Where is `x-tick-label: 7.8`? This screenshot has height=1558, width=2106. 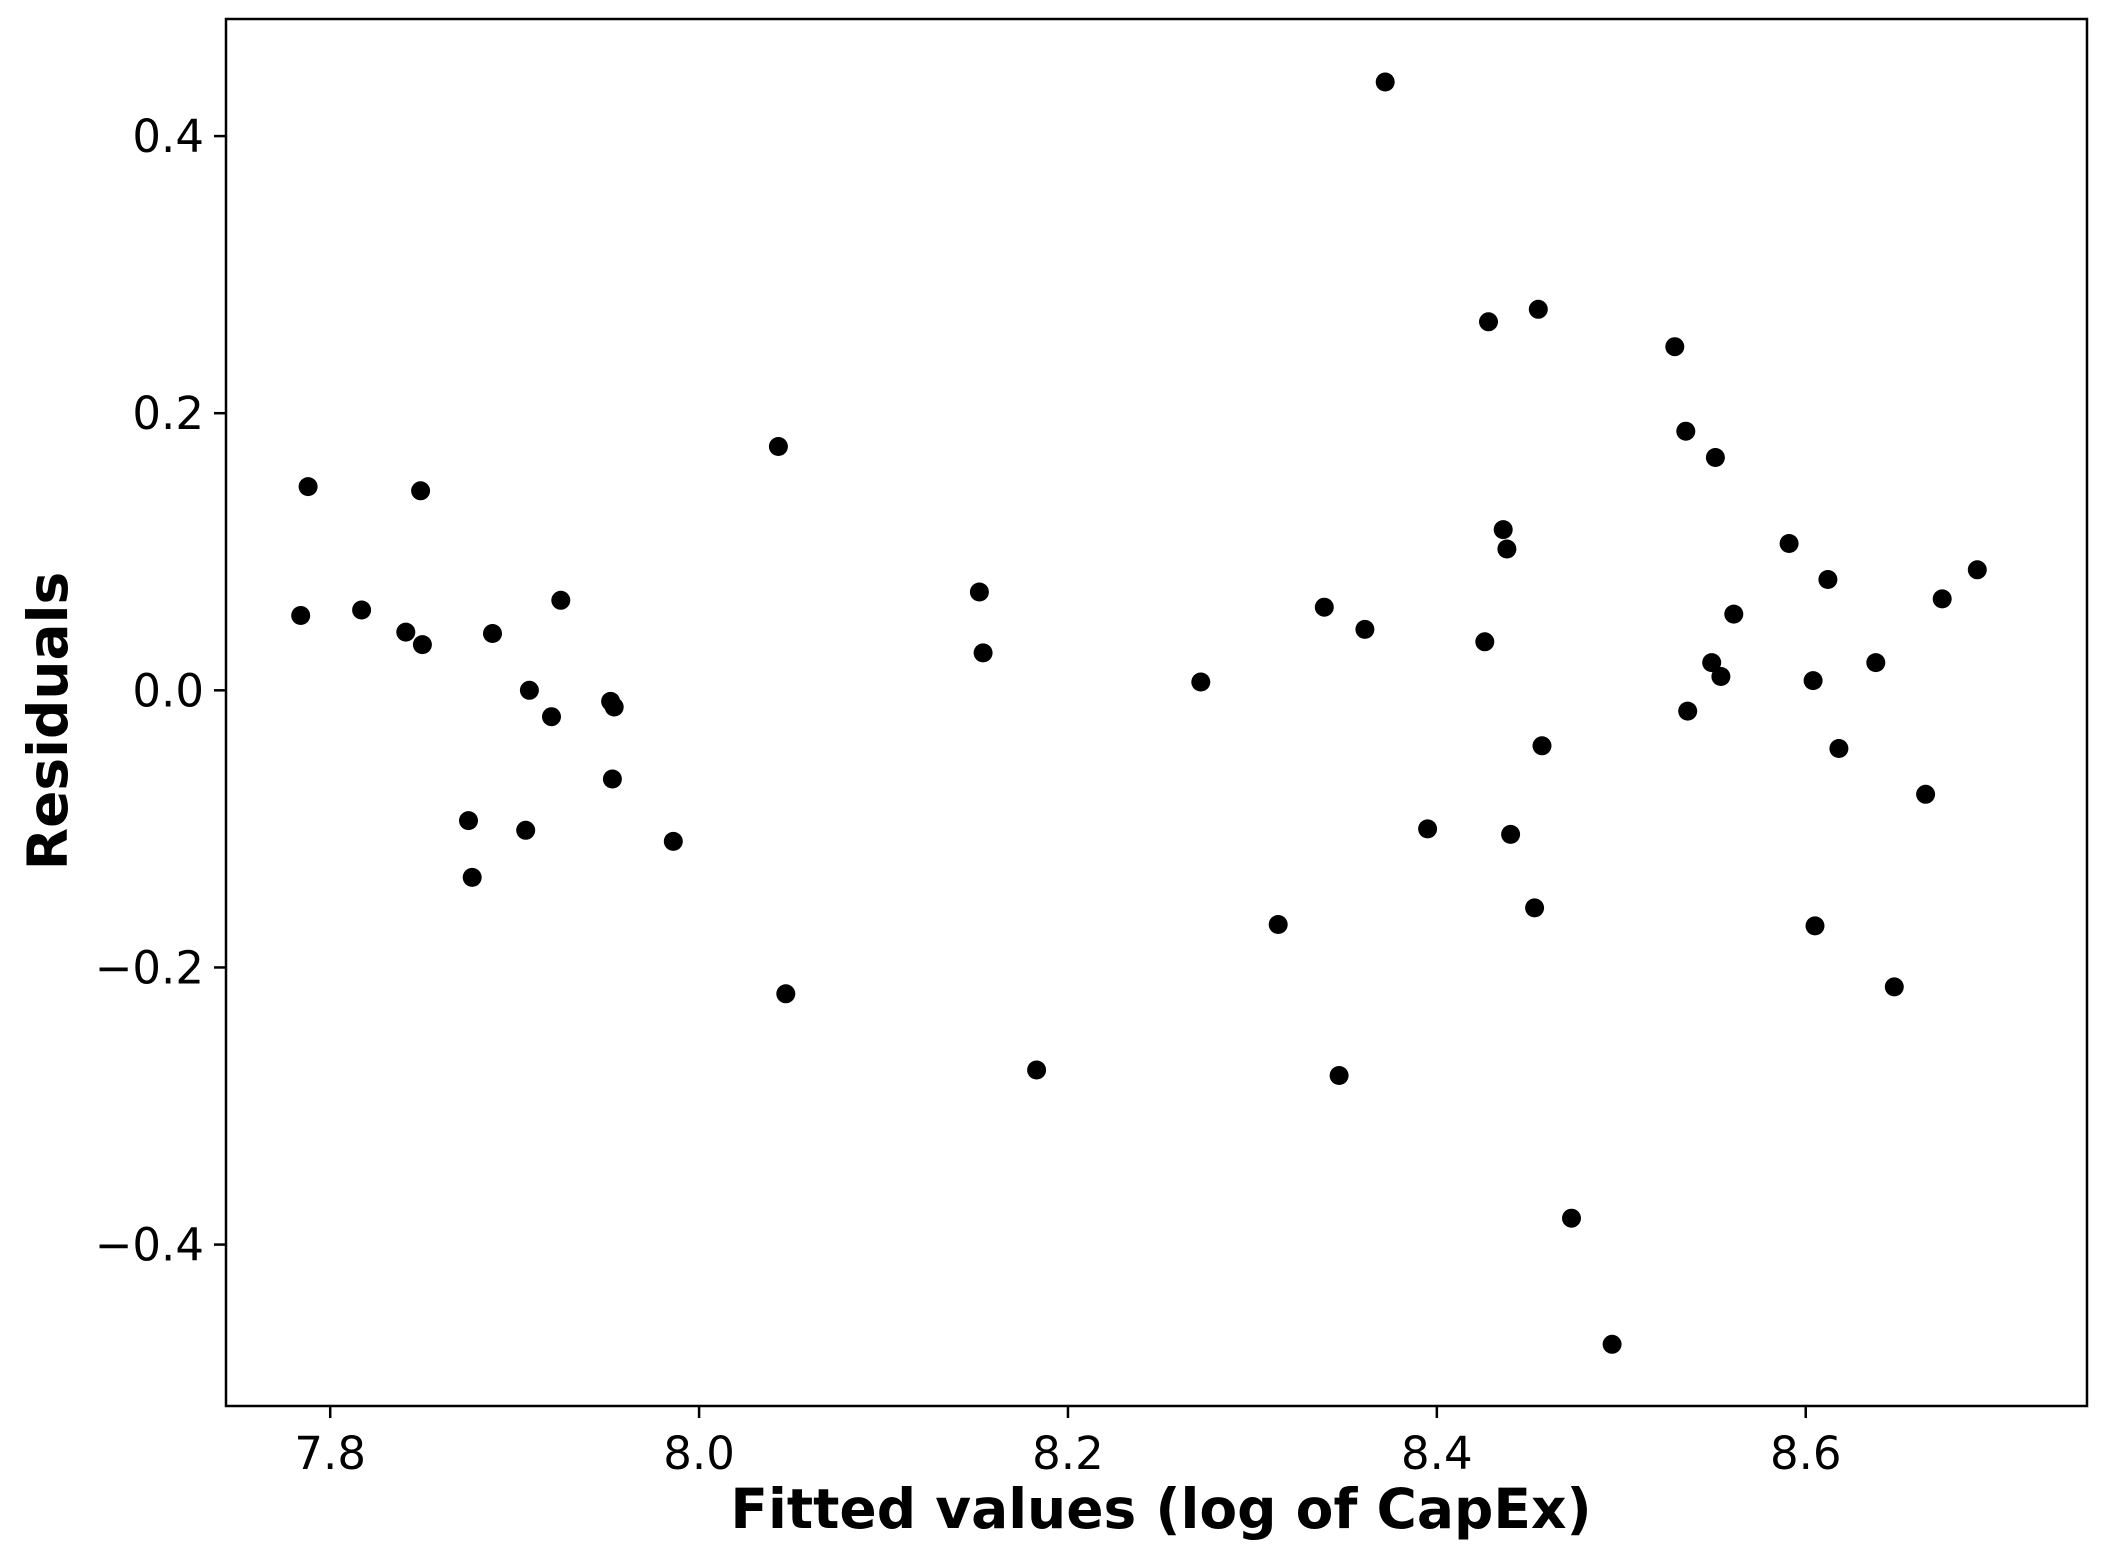
x-tick-label: 7.8 is located at coordinates (330, 1453).